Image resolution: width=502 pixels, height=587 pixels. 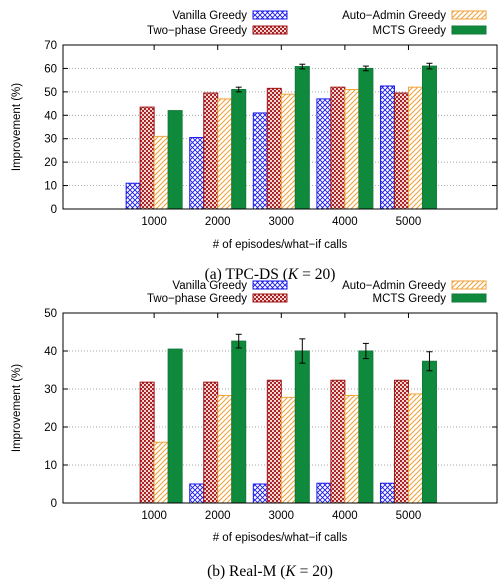 I want to click on caption-prefix: (b) Real-M (, so click(x=246, y=571).